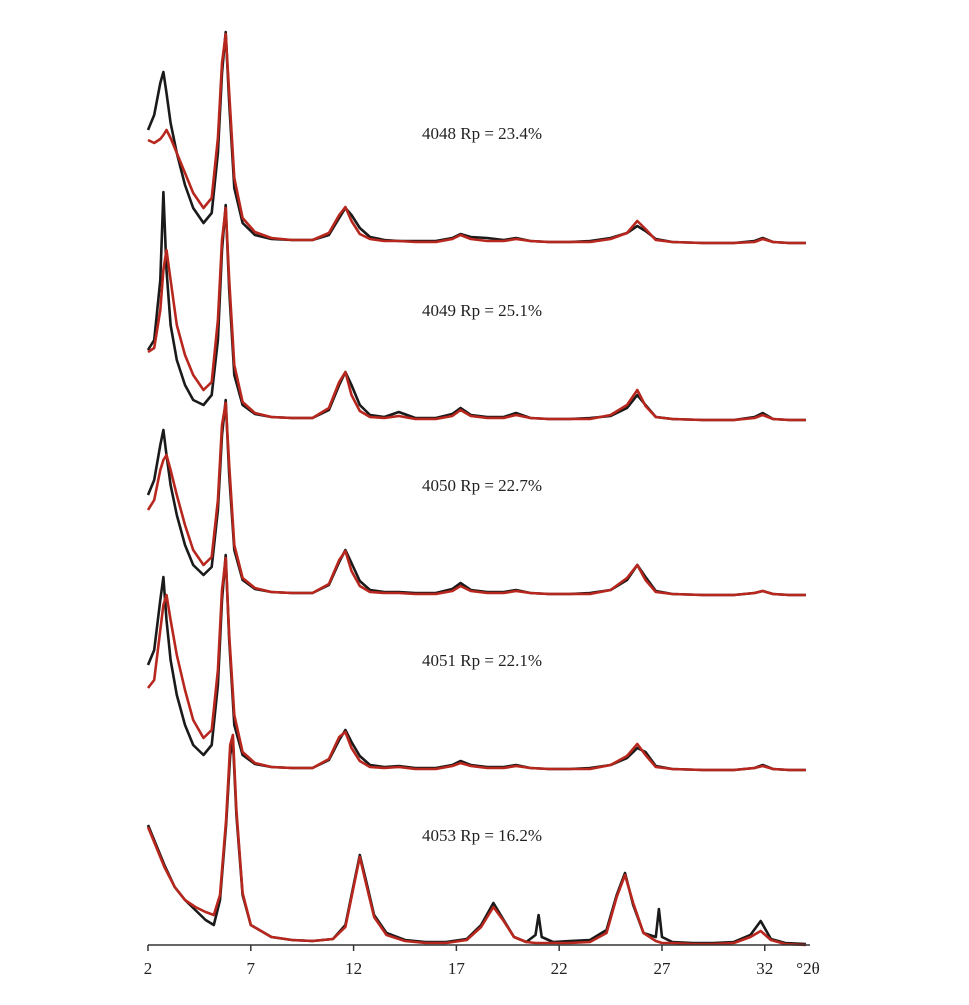 This screenshot has width=969, height=1005. What do you see at coordinates (482, 485) in the screenshot?
I see `annotation: 4050 Rp = 22.7%` at bounding box center [482, 485].